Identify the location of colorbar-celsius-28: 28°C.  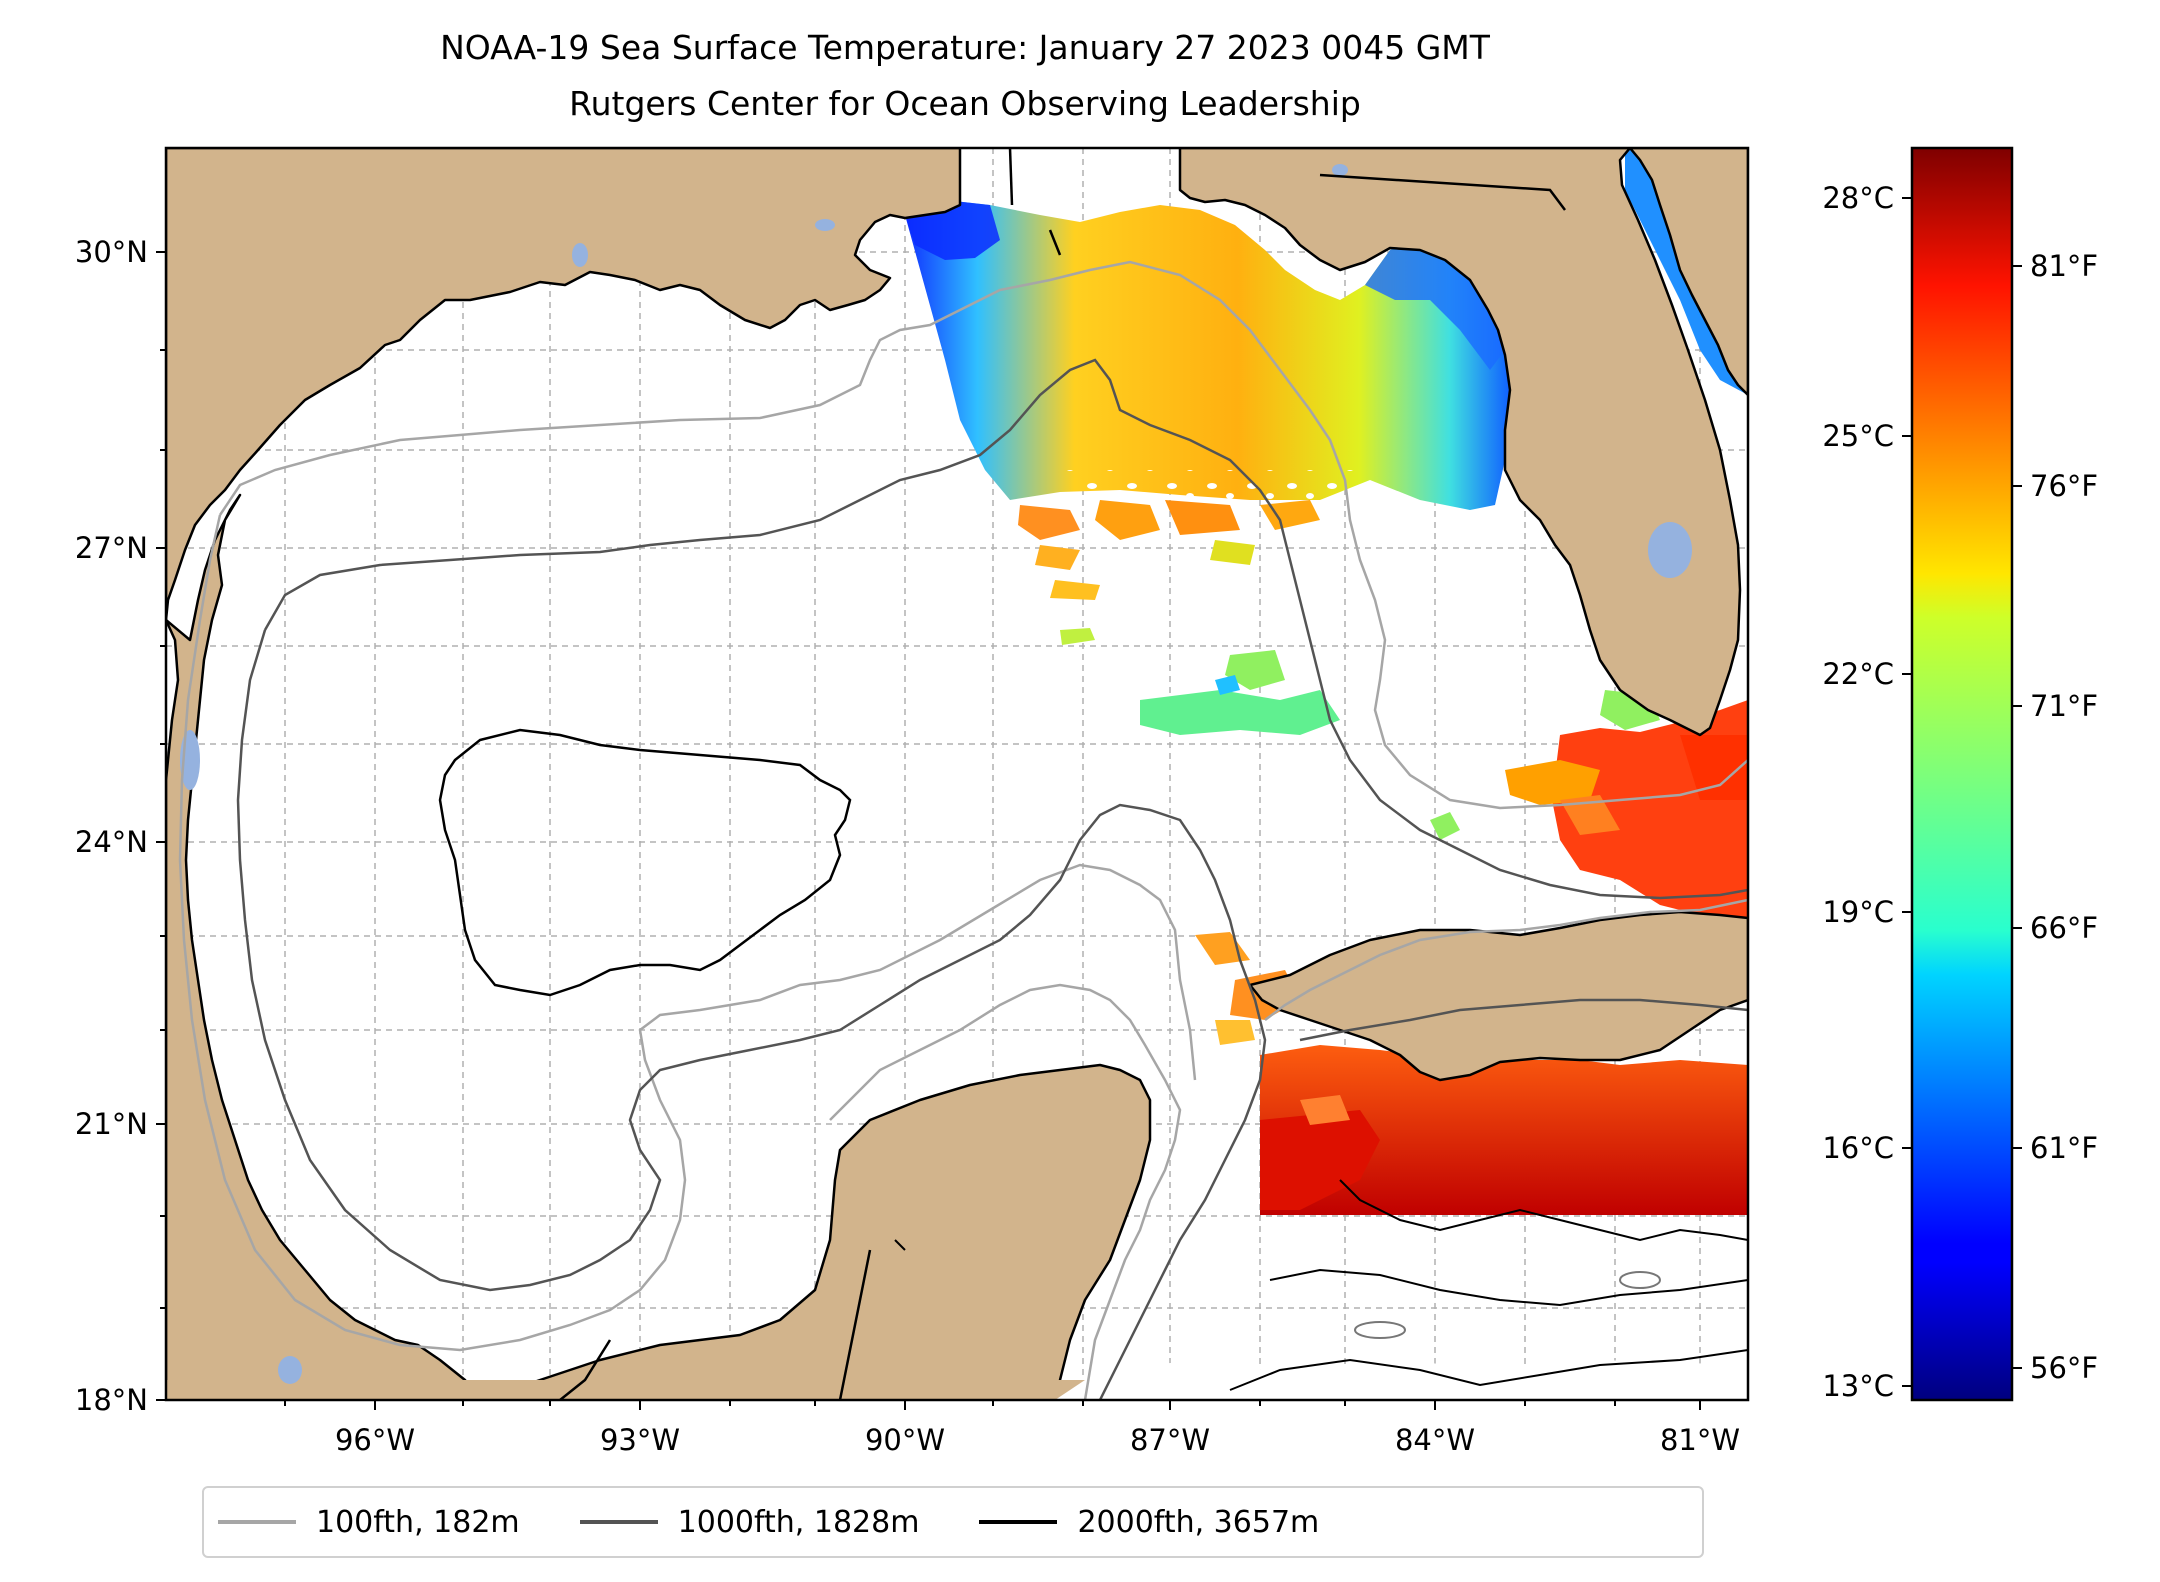
(1858, 198).